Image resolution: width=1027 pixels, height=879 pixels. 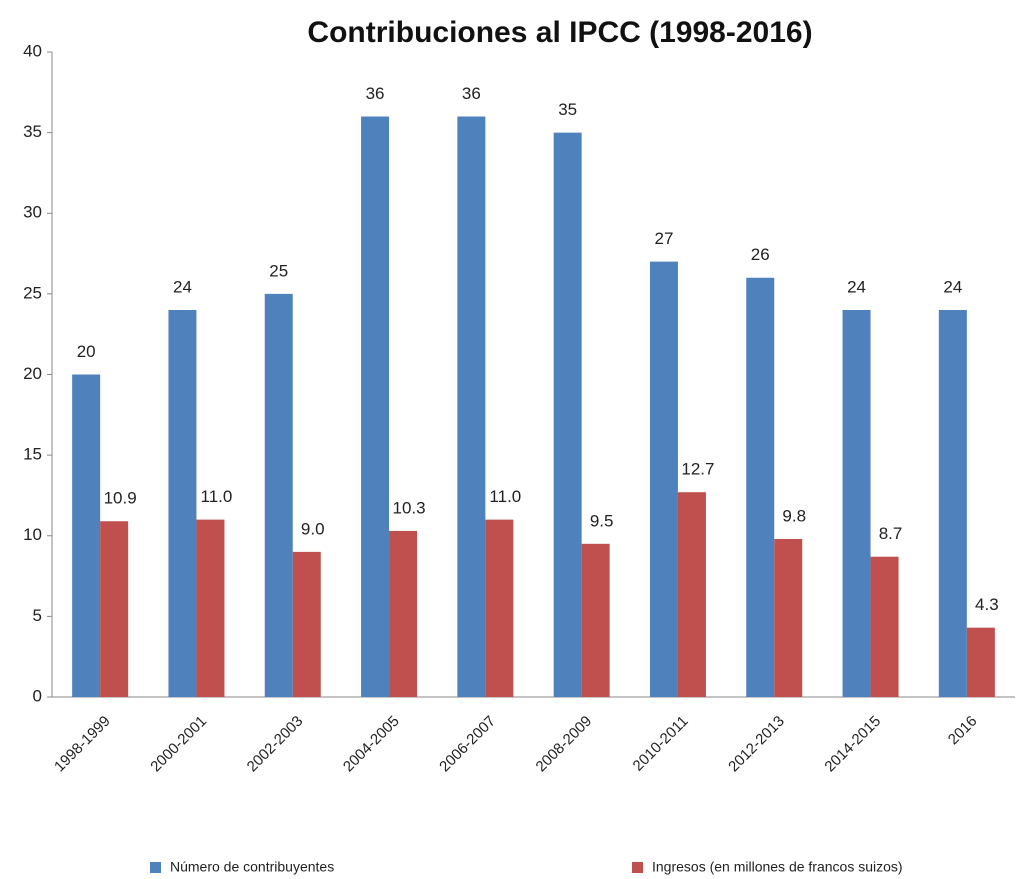 What do you see at coordinates (32, 131) in the screenshot?
I see `y-tick-label: 35` at bounding box center [32, 131].